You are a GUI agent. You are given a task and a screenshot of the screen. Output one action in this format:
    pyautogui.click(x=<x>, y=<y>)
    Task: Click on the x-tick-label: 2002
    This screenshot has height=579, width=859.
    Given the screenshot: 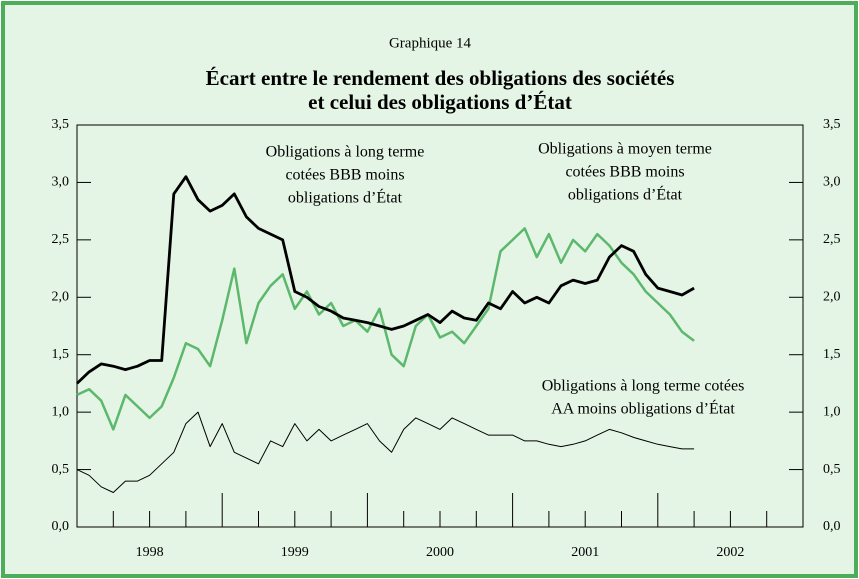 What is the action you would take?
    pyautogui.click(x=730, y=552)
    